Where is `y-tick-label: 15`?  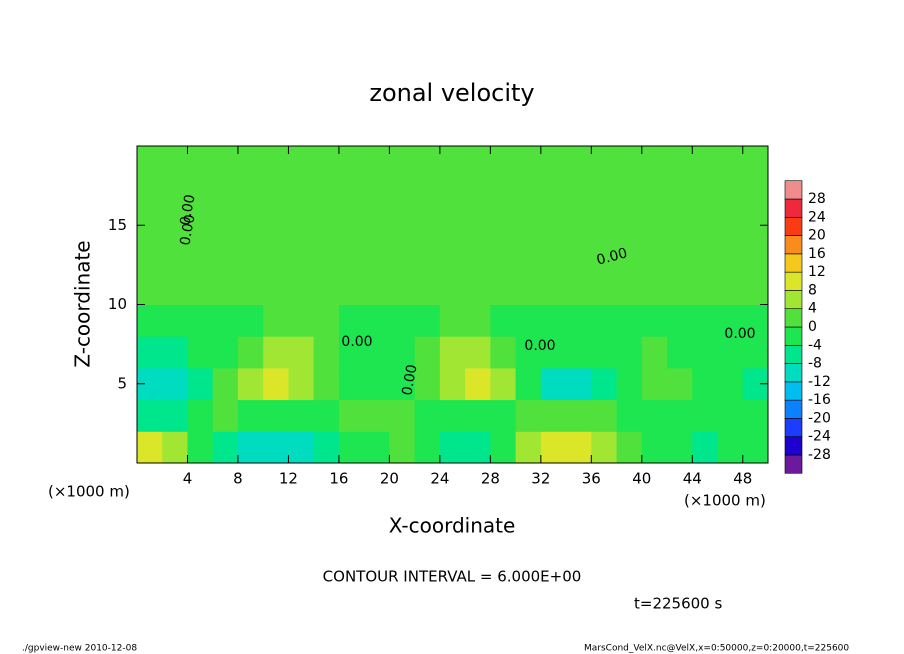
y-tick-label: 15 is located at coordinates (117, 225).